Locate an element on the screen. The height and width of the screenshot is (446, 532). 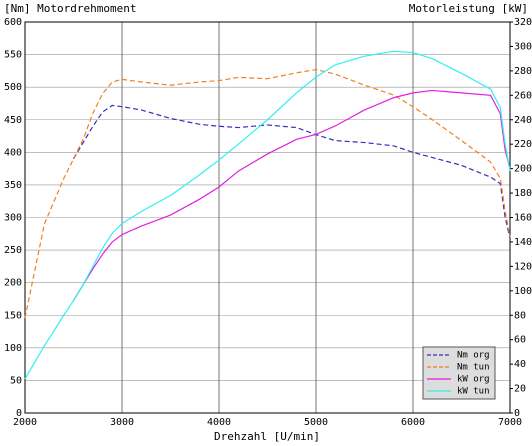
y2-tick-label: 60 is located at coordinates (520, 340).